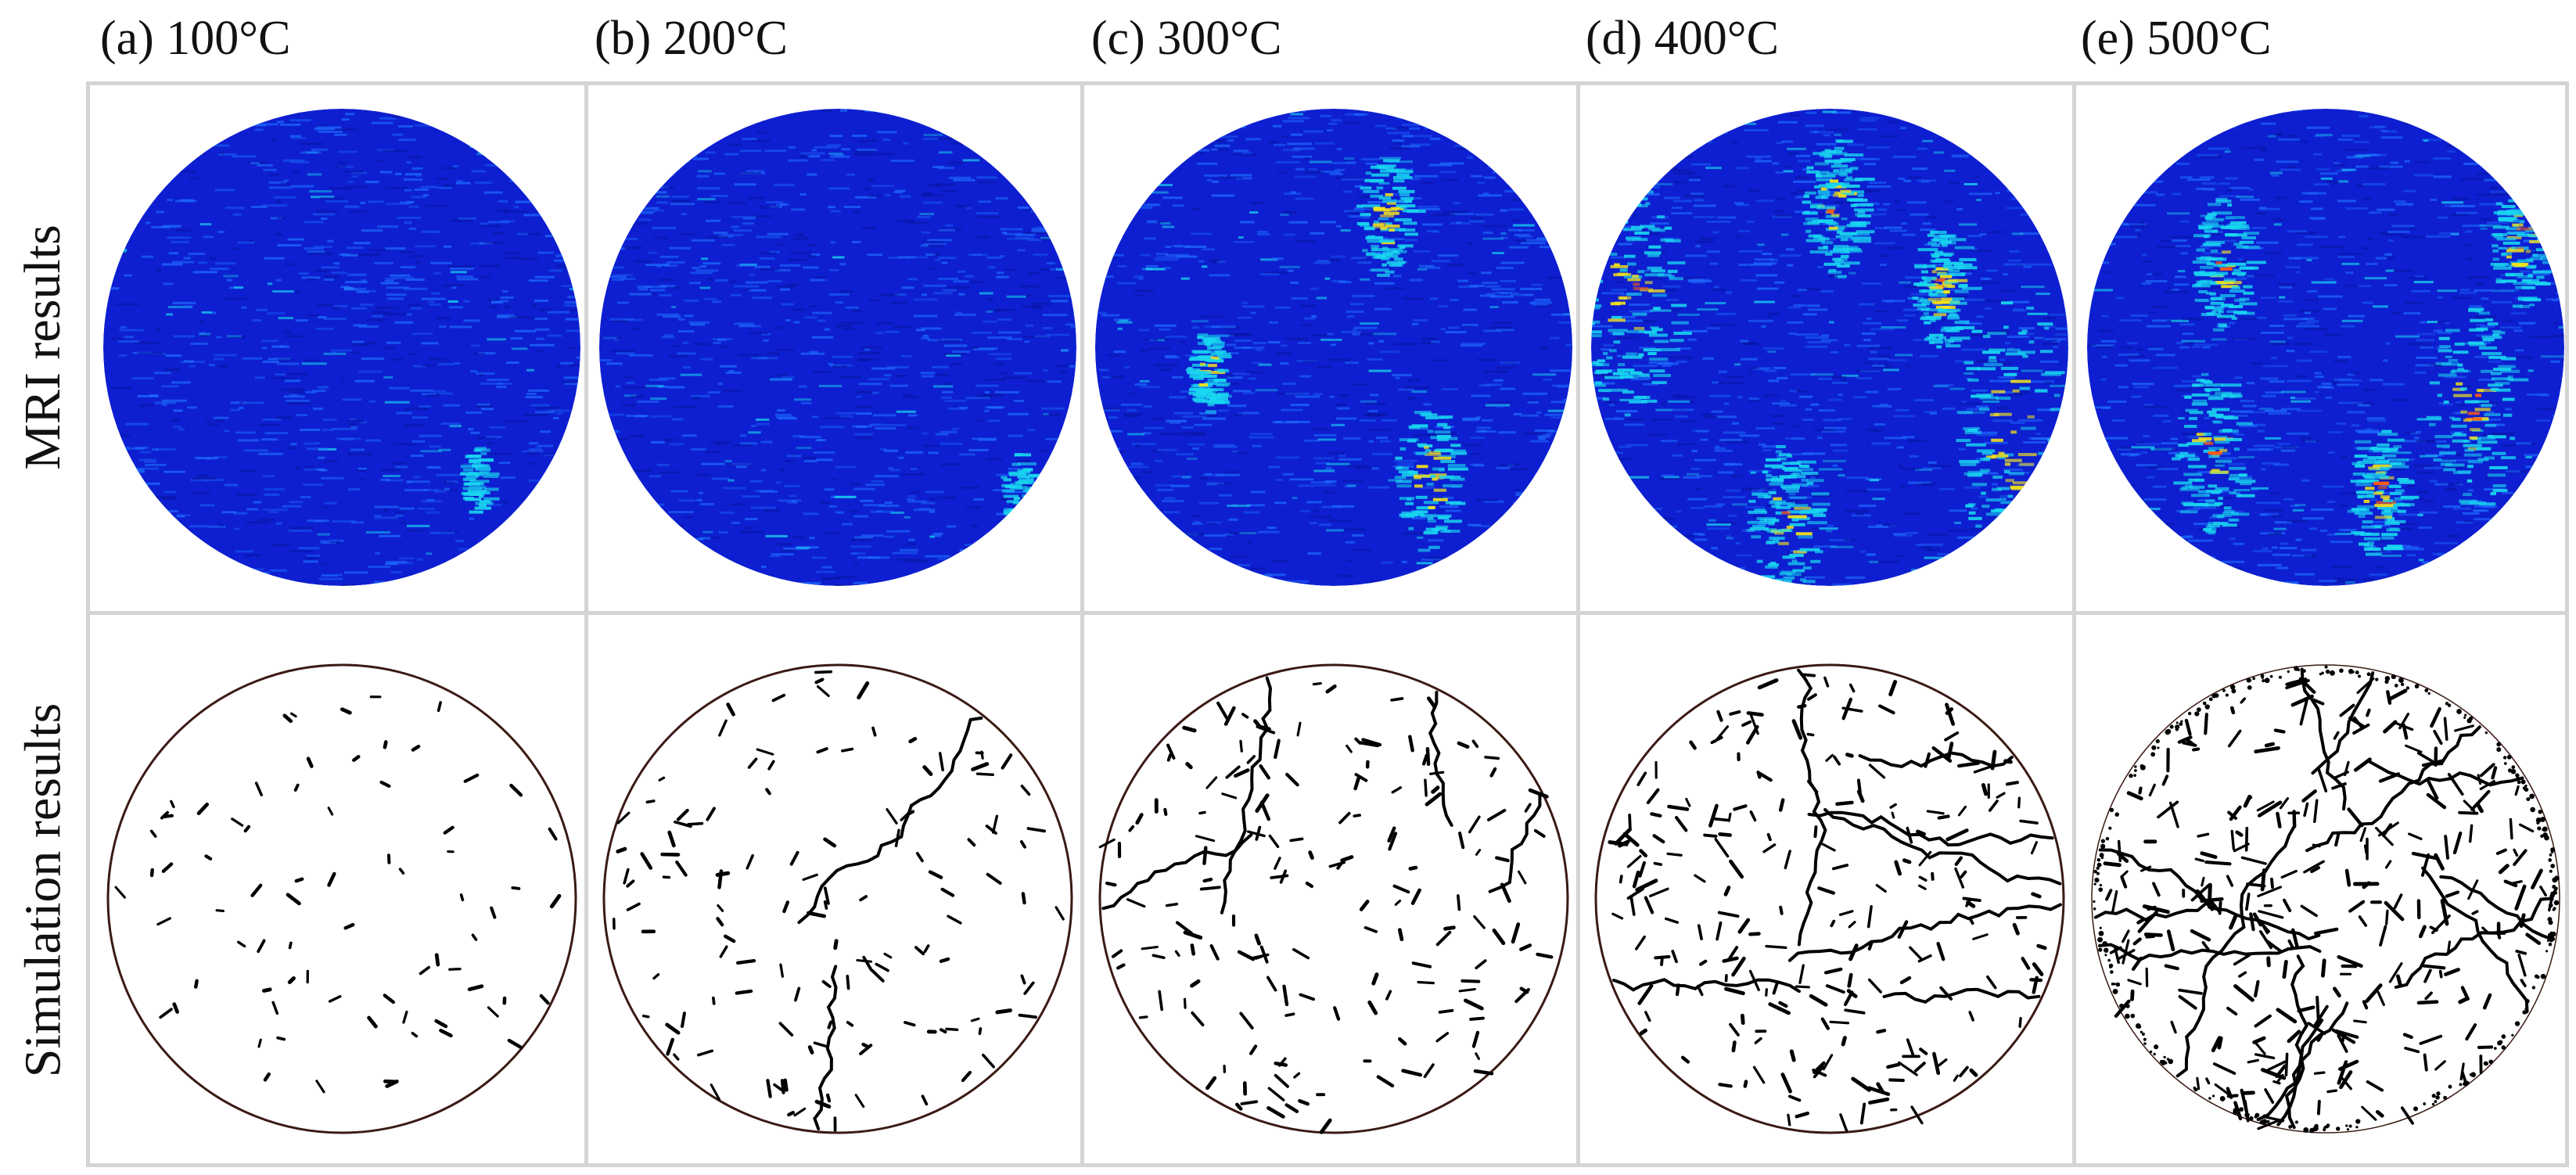  Describe the element at coordinates (1186, 38) in the screenshot. I see `column-label-300c: (c) 300°C` at that location.